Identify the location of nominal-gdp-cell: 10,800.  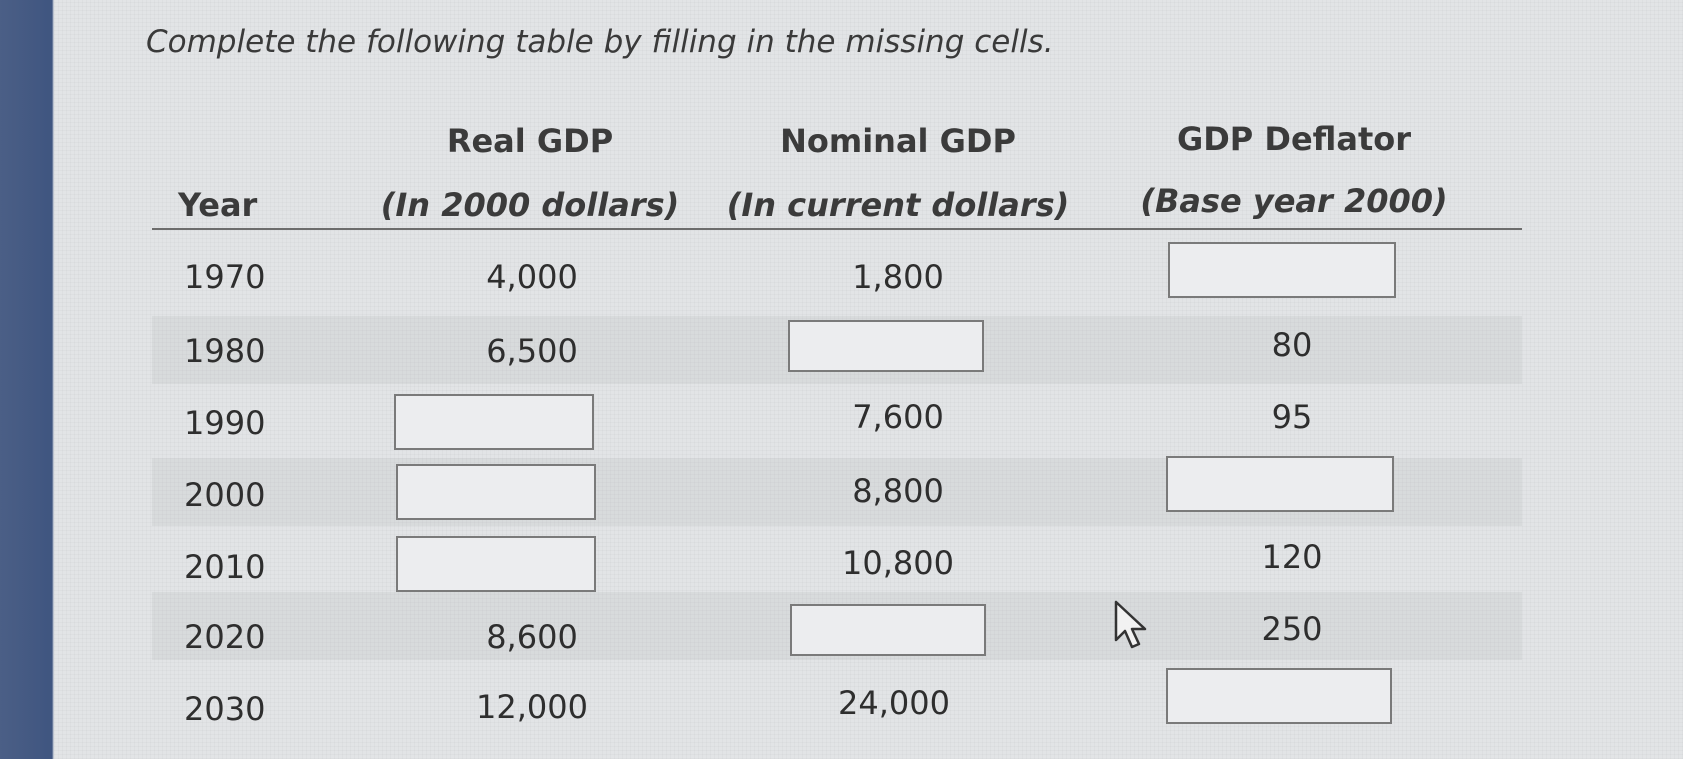
(898, 563).